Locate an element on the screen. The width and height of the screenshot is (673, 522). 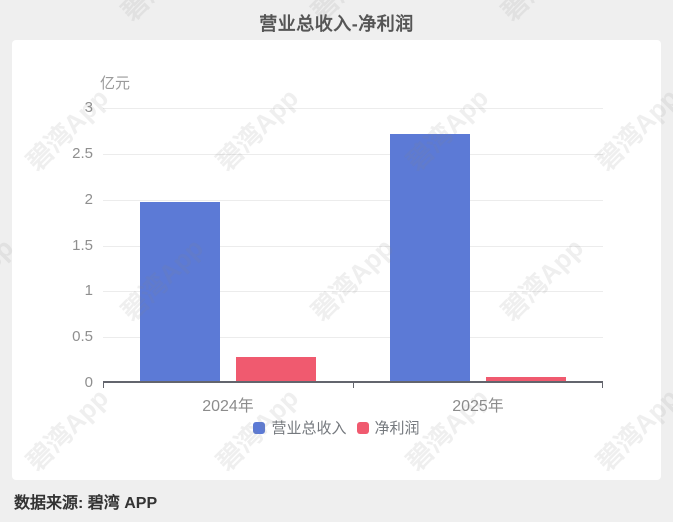
bar-净利润-2025年 is located at coordinates (526, 379).